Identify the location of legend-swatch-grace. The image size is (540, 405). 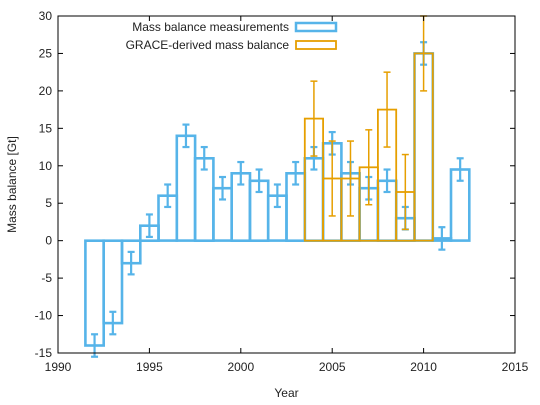
(316, 45).